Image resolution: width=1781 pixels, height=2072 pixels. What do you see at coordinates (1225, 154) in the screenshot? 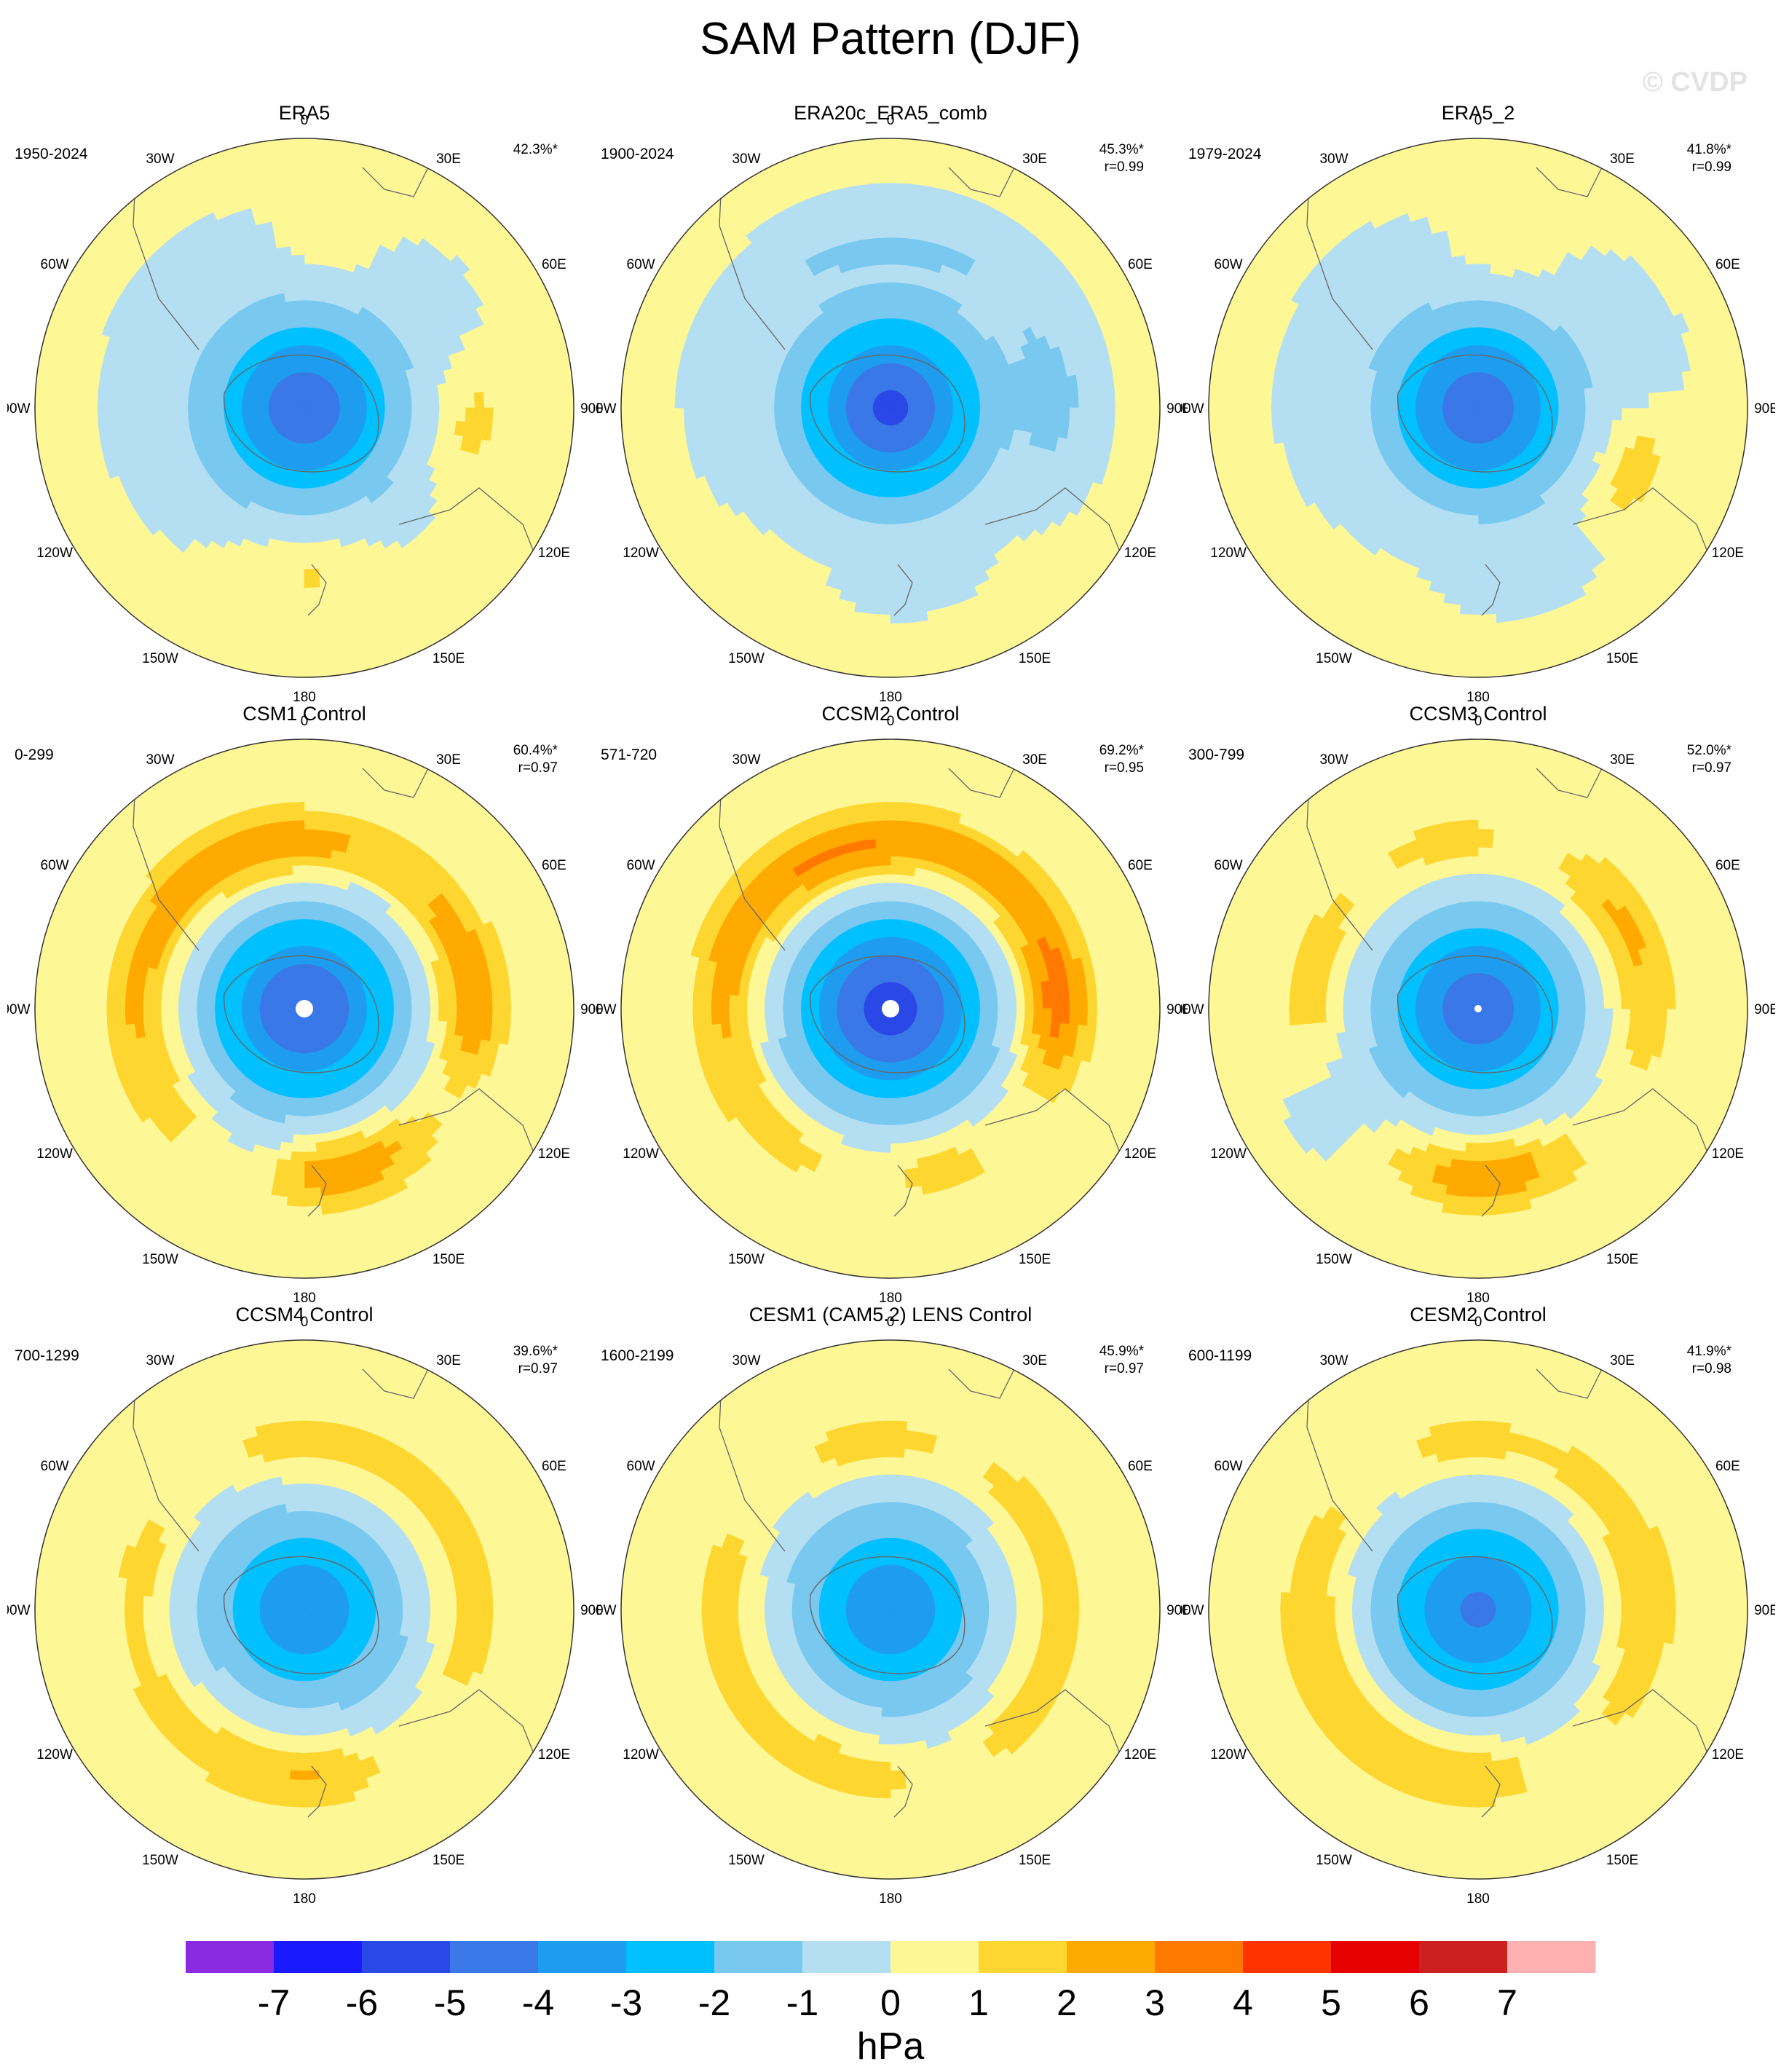
I see `panel-years: 1979-2024` at bounding box center [1225, 154].